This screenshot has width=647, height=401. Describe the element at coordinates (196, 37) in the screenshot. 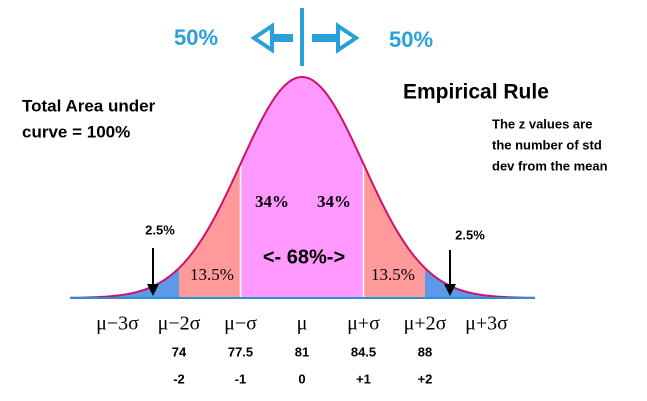

I see `left-percent: 50%` at that location.